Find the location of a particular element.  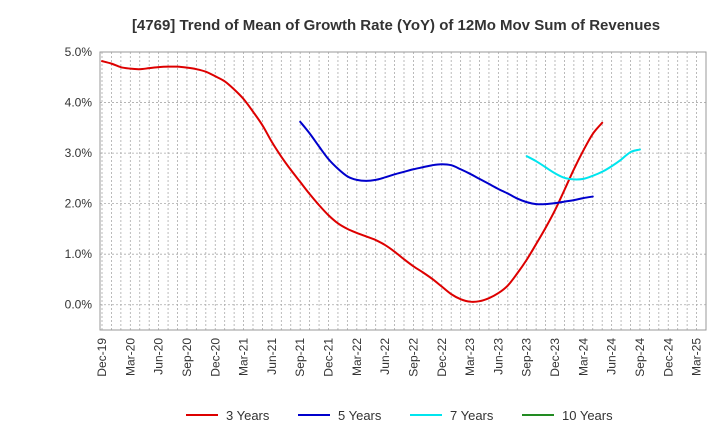

x-tick-label: Sep-20 is located at coordinates (187, 357).